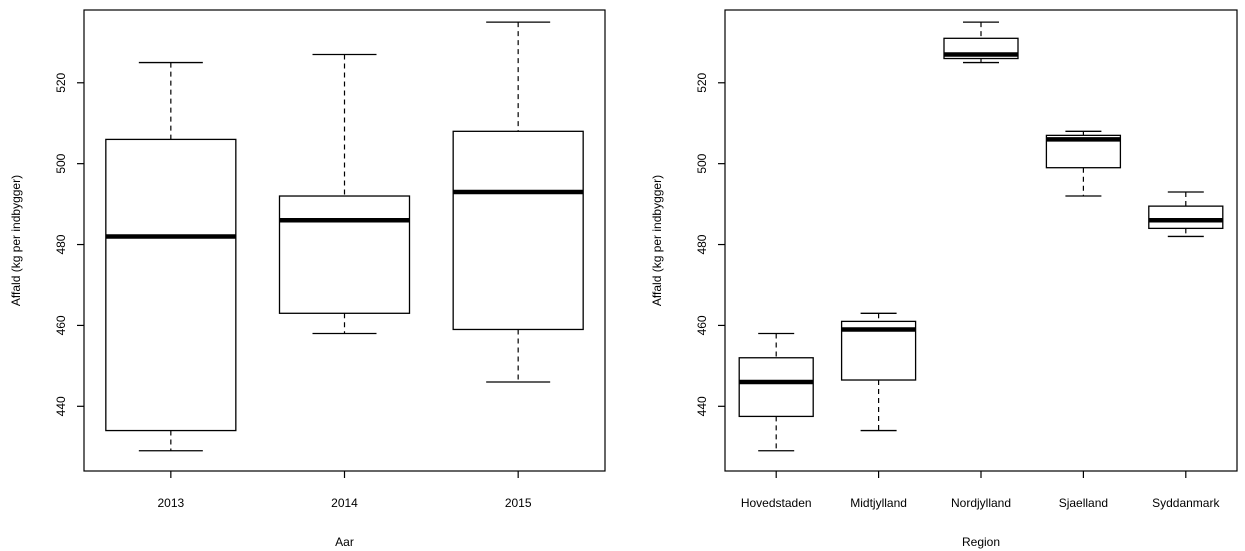  Describe the element at coordinates (344, 503) in the screenshot. I see `x-tick-label: 2014` at that location.